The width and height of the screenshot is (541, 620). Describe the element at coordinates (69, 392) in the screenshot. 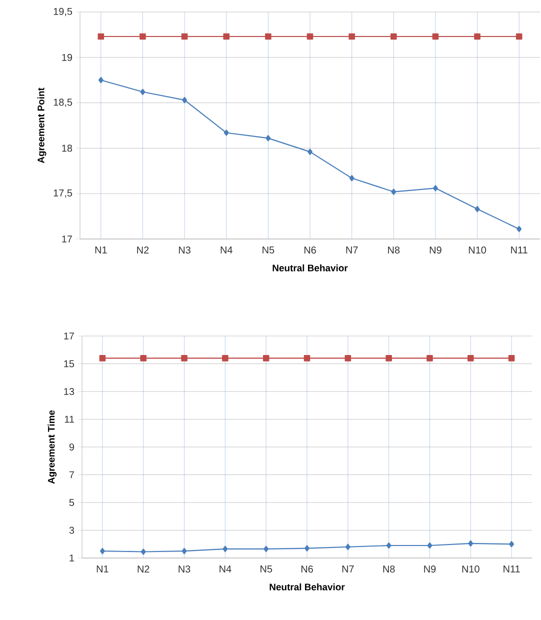

I see `y-tick-label: 13` at that location.